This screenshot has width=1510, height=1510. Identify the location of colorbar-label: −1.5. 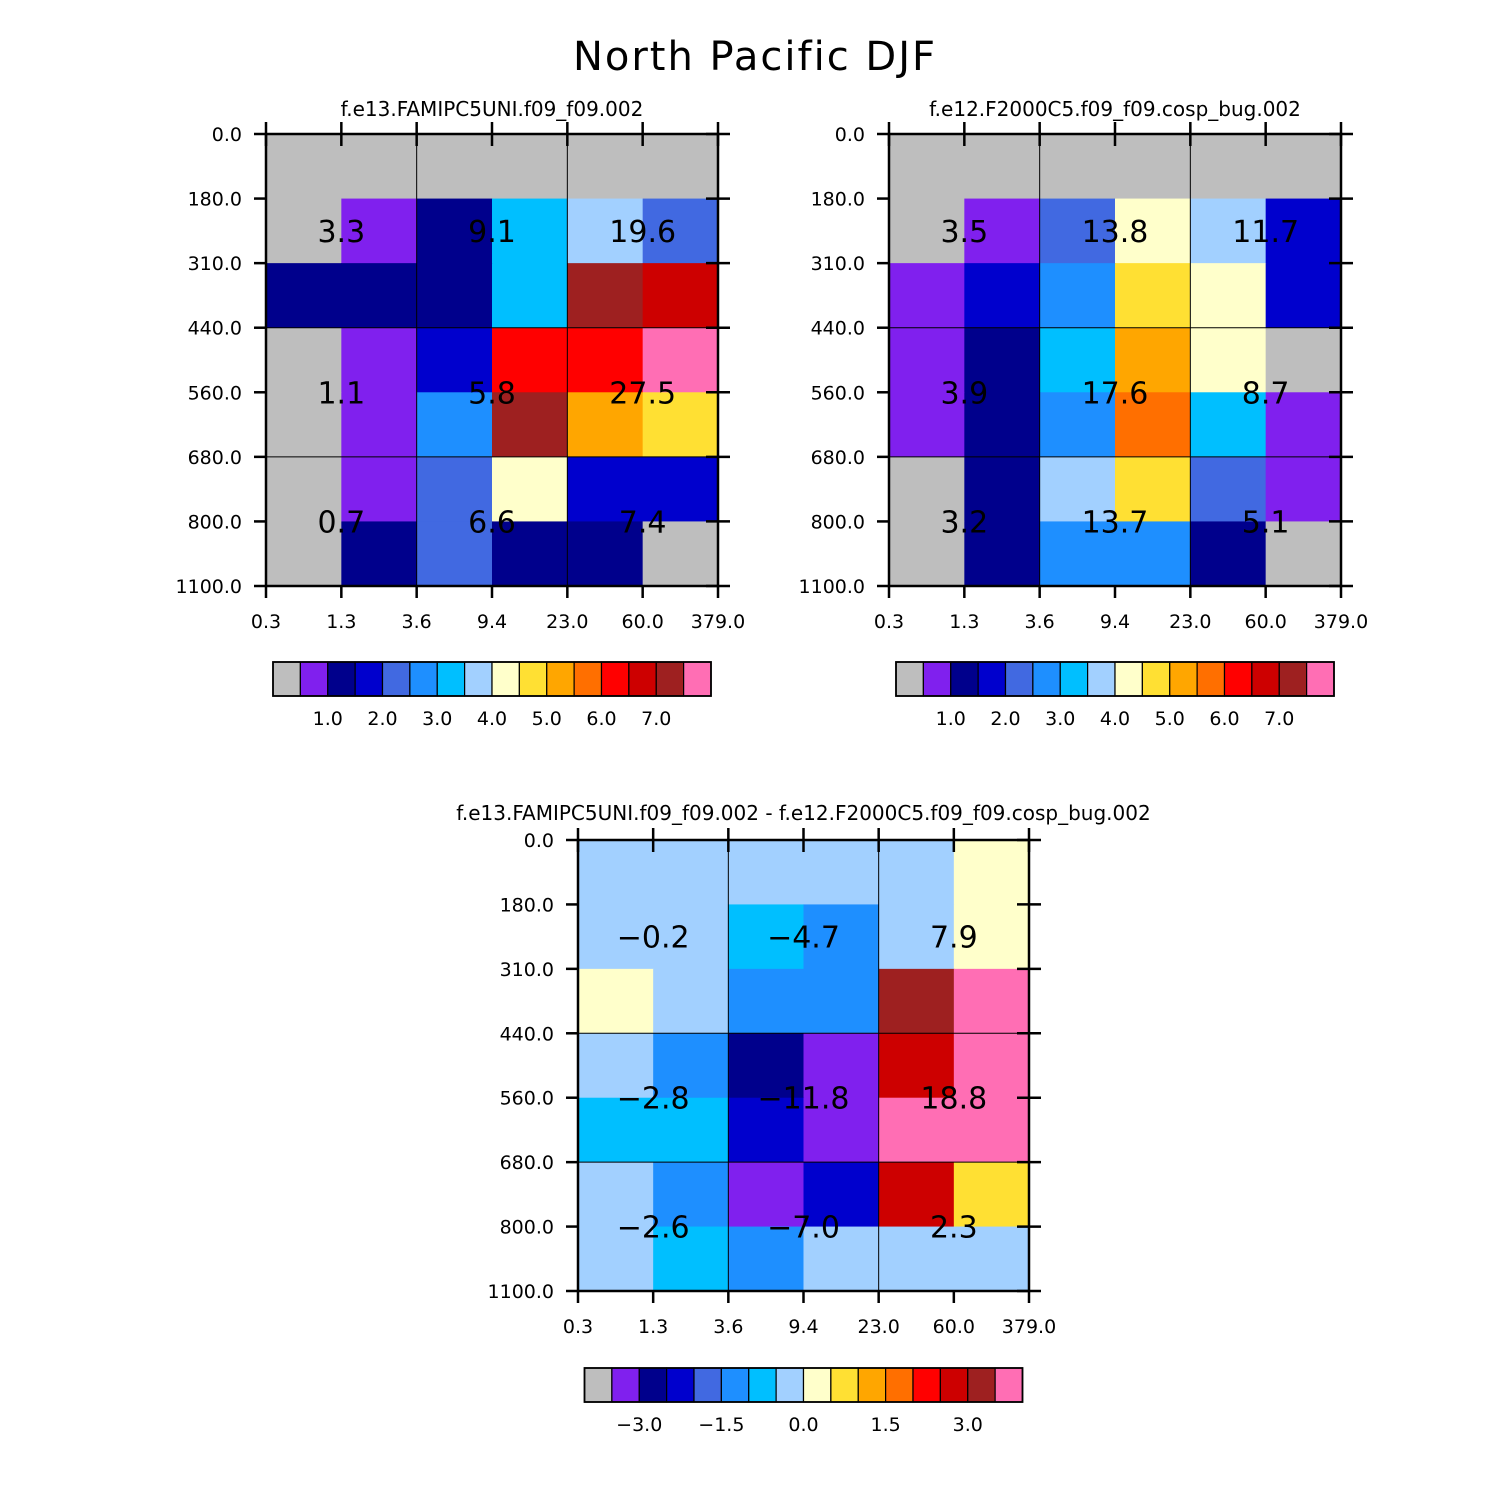
(721, 1425).